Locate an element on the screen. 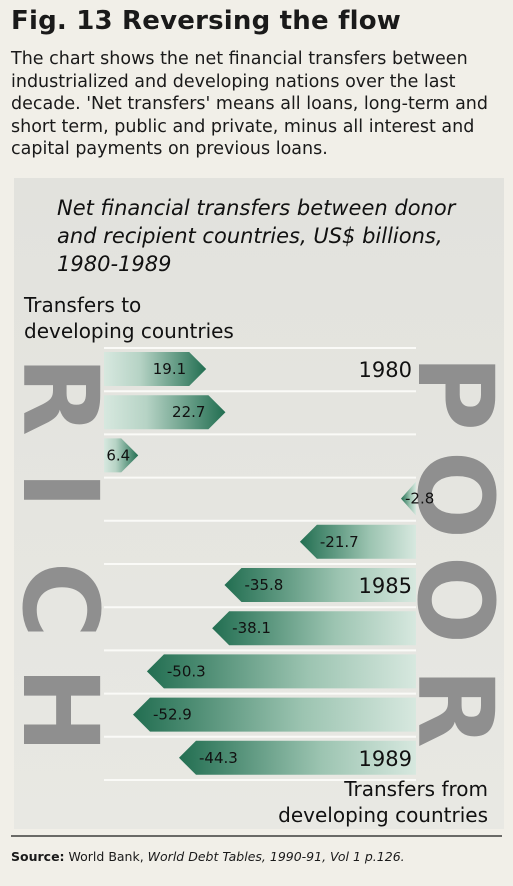 This screenshot has width=513, height=886. bar-value-label: -38.1 is located at coordinates (251, 628).